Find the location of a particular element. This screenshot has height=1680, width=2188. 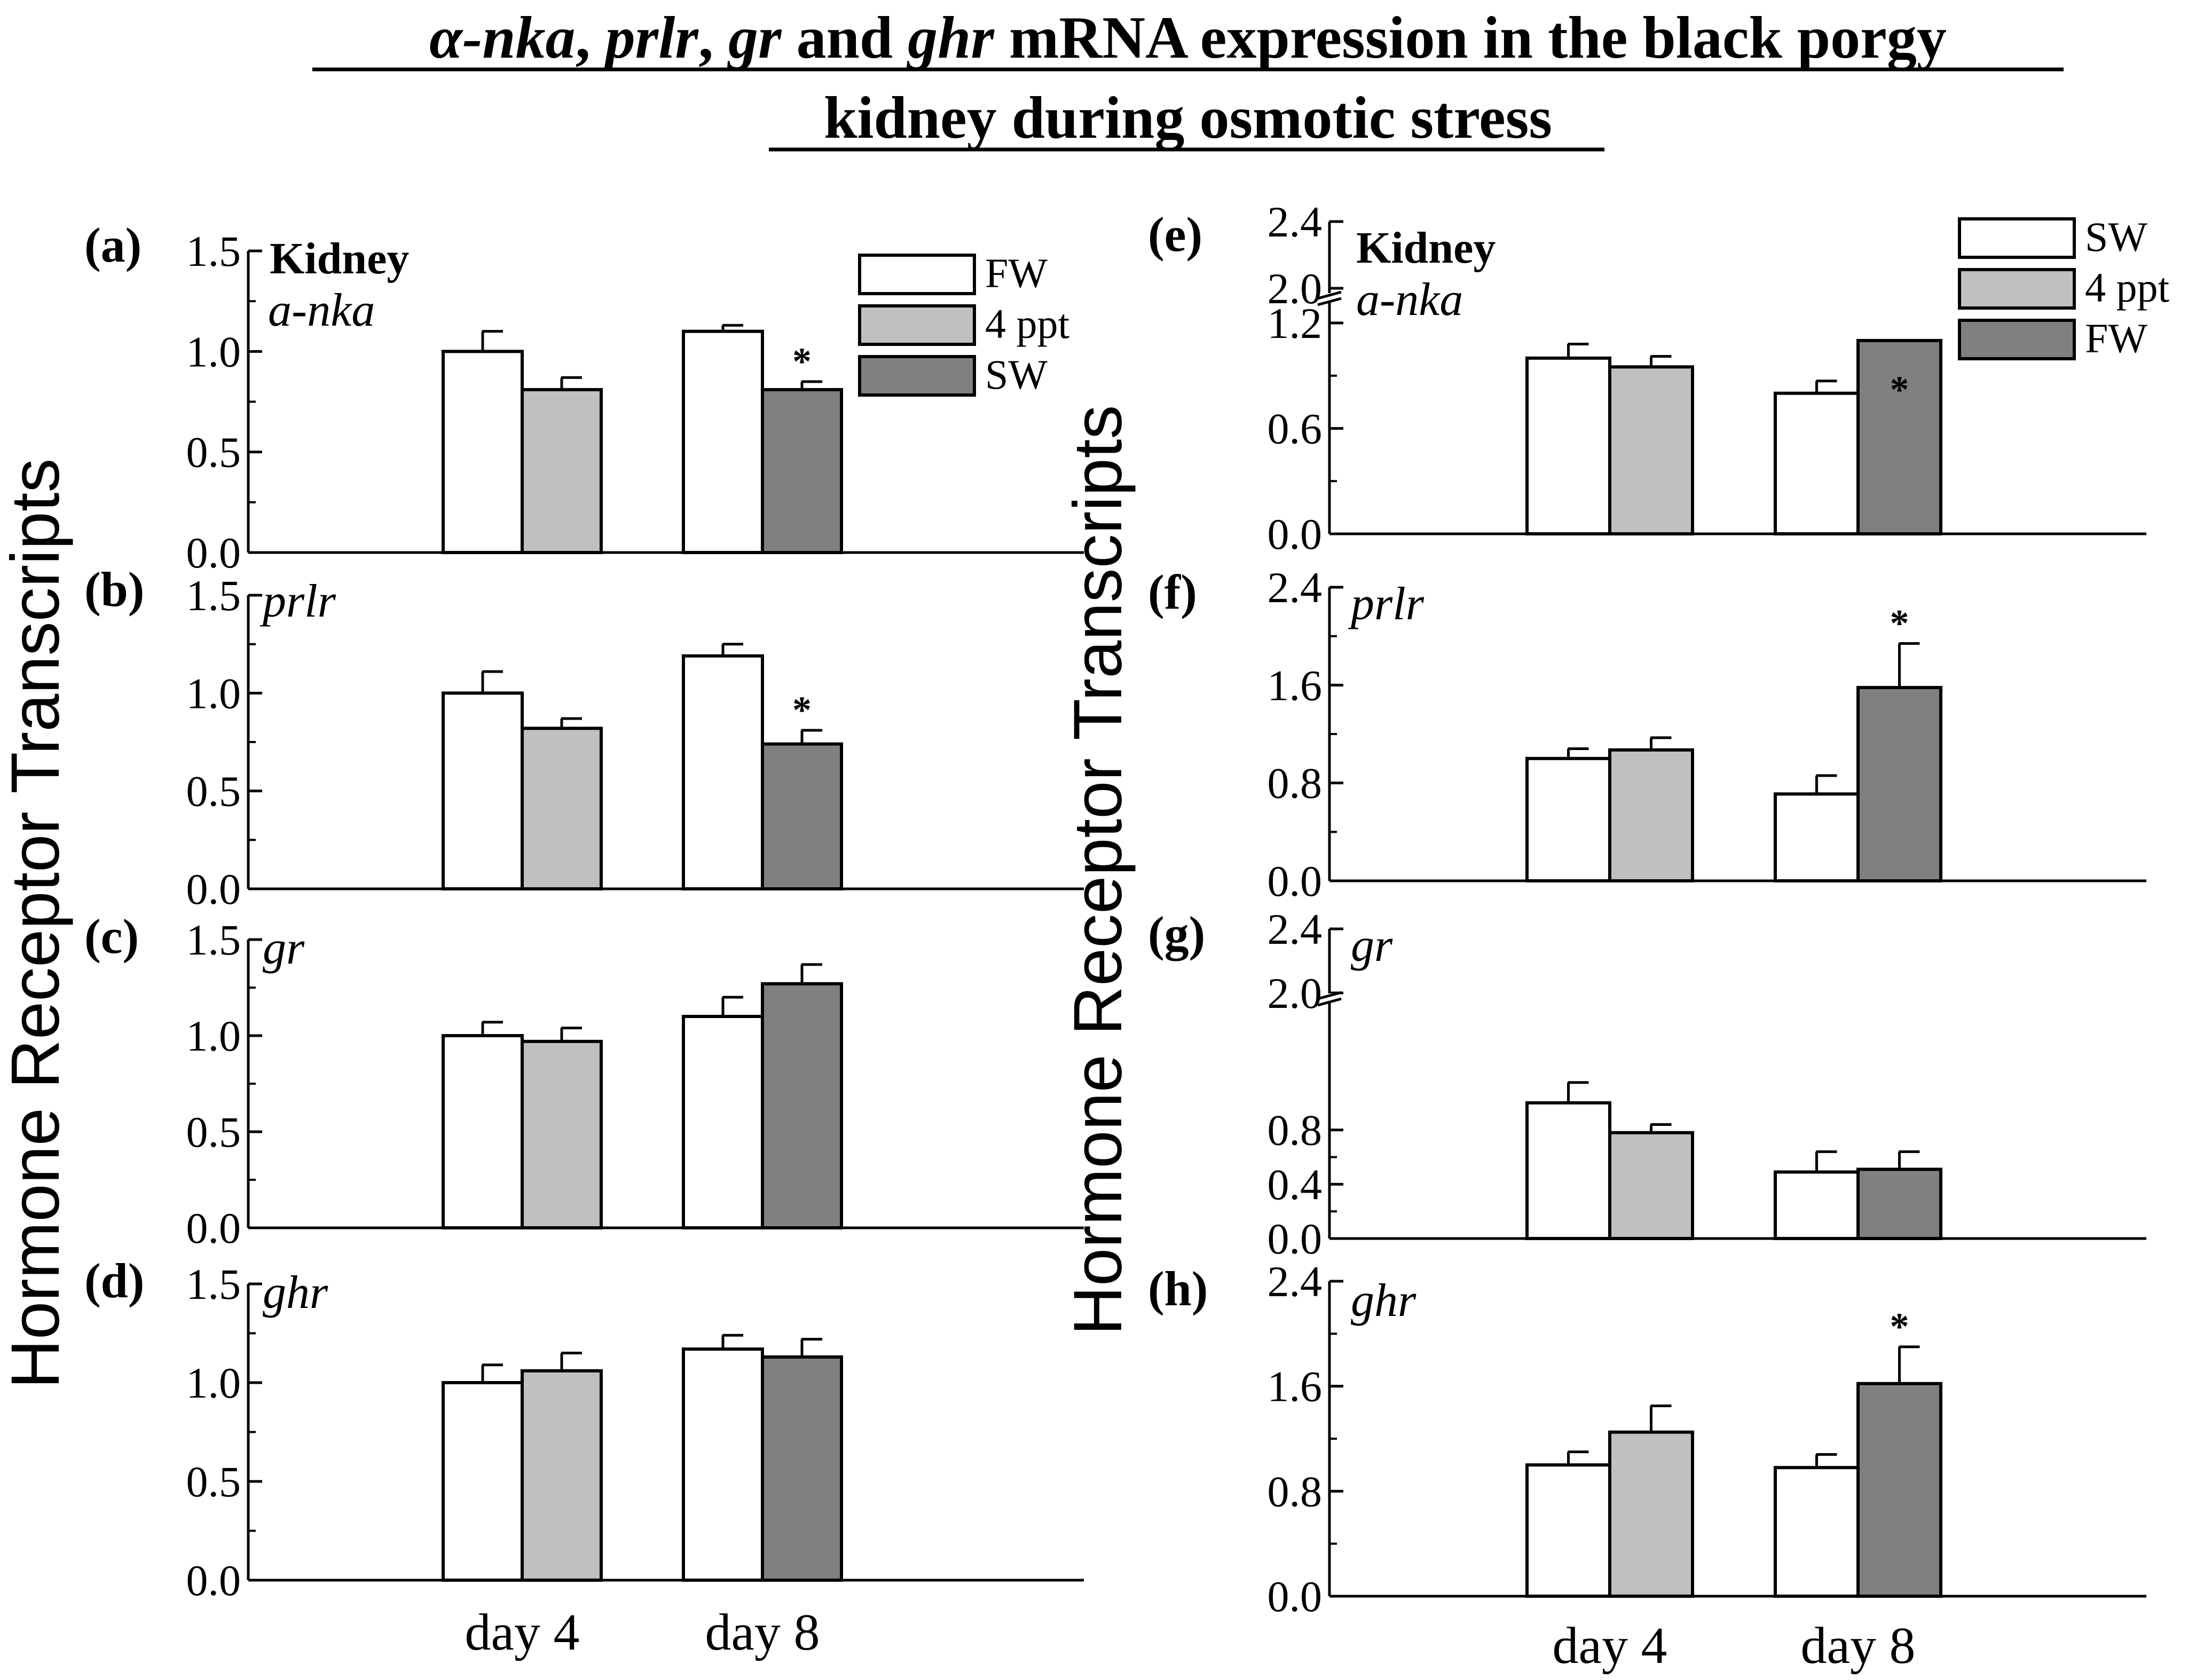

title-gene-ghr: ghr is located at coordinates (950, 38).